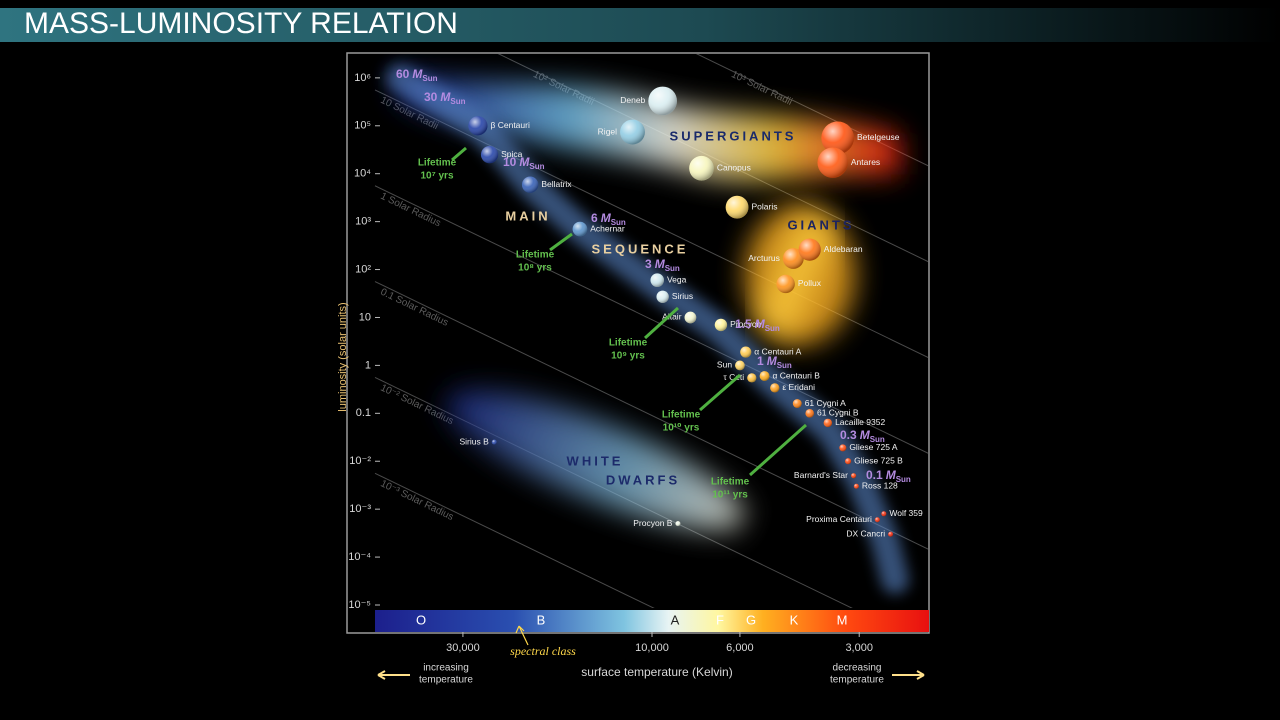  Describe the element at coordinates (446, 680) in the screenshot. I see `left-note: temperature` at that location.